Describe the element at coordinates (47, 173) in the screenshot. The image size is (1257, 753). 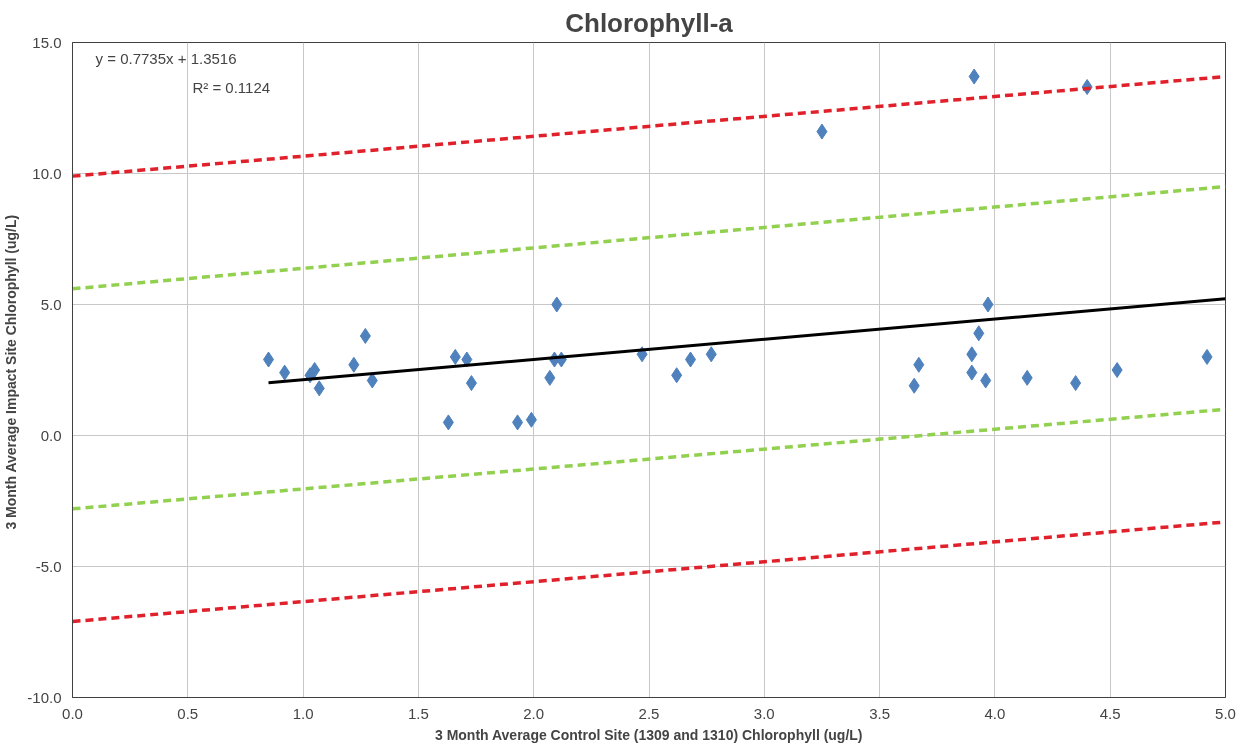
I see `y-tick-label: 10.0` at that location.